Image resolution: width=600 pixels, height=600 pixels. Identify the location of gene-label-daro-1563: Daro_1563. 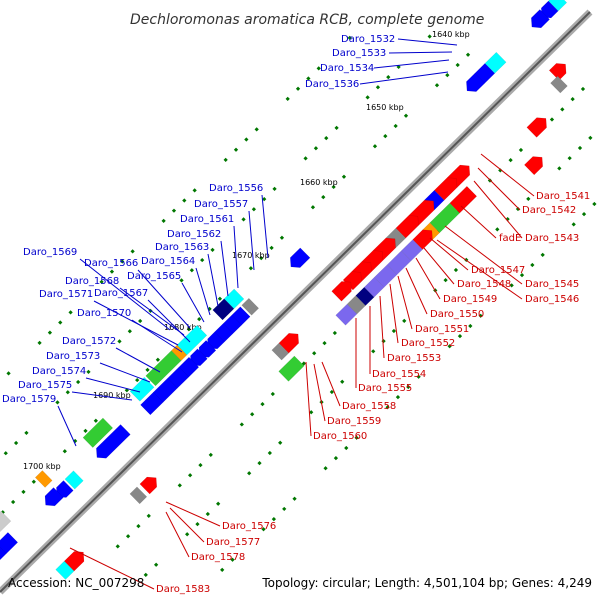
(182, 247).